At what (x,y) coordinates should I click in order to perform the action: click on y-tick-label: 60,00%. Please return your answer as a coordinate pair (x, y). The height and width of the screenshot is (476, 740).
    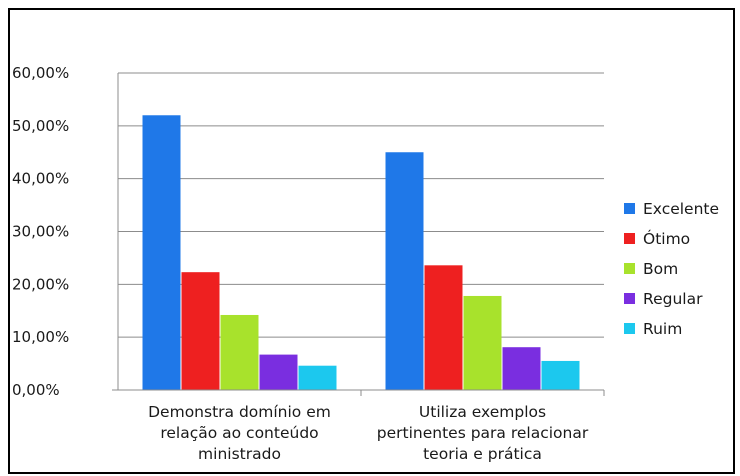
    Looking at the image, I should click on (40, 73).